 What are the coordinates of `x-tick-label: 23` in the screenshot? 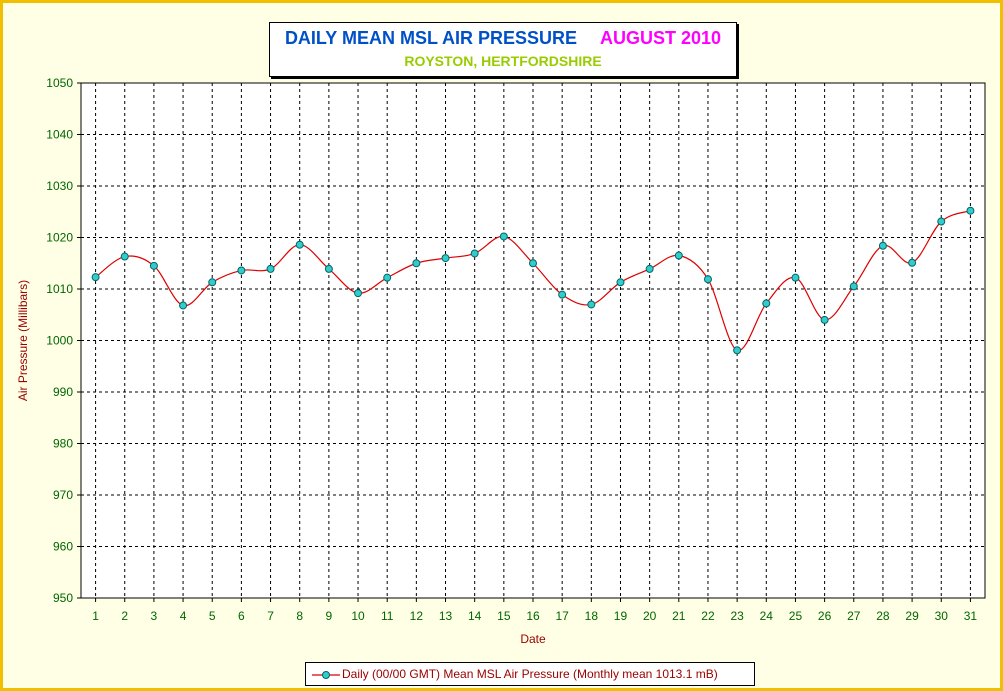 It's located at (737, 616).